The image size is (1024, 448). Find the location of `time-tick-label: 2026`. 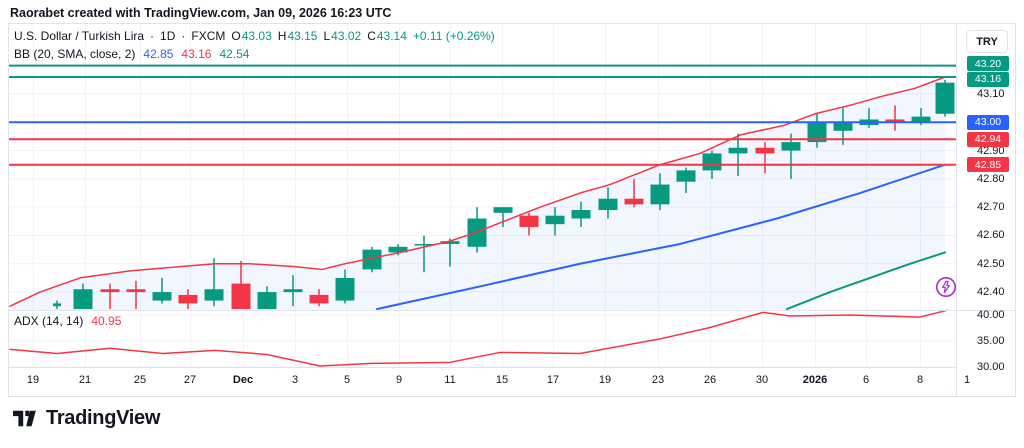

time-tick-label: 2026 is located at coordinates (815, 380).